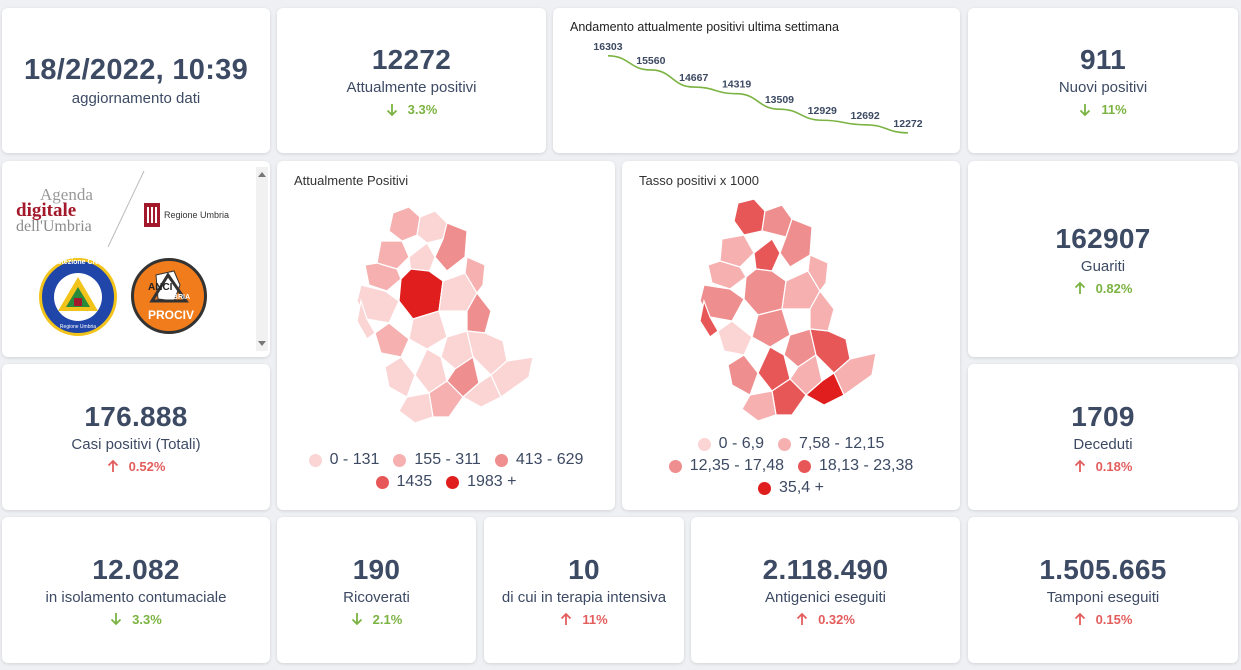 The height and width of the screenshot is (670, 1241). What do you see at coordinates (907, 124) in the screenshot?
I see `trend-data-label: 12272` at bounding box center [907, 124].